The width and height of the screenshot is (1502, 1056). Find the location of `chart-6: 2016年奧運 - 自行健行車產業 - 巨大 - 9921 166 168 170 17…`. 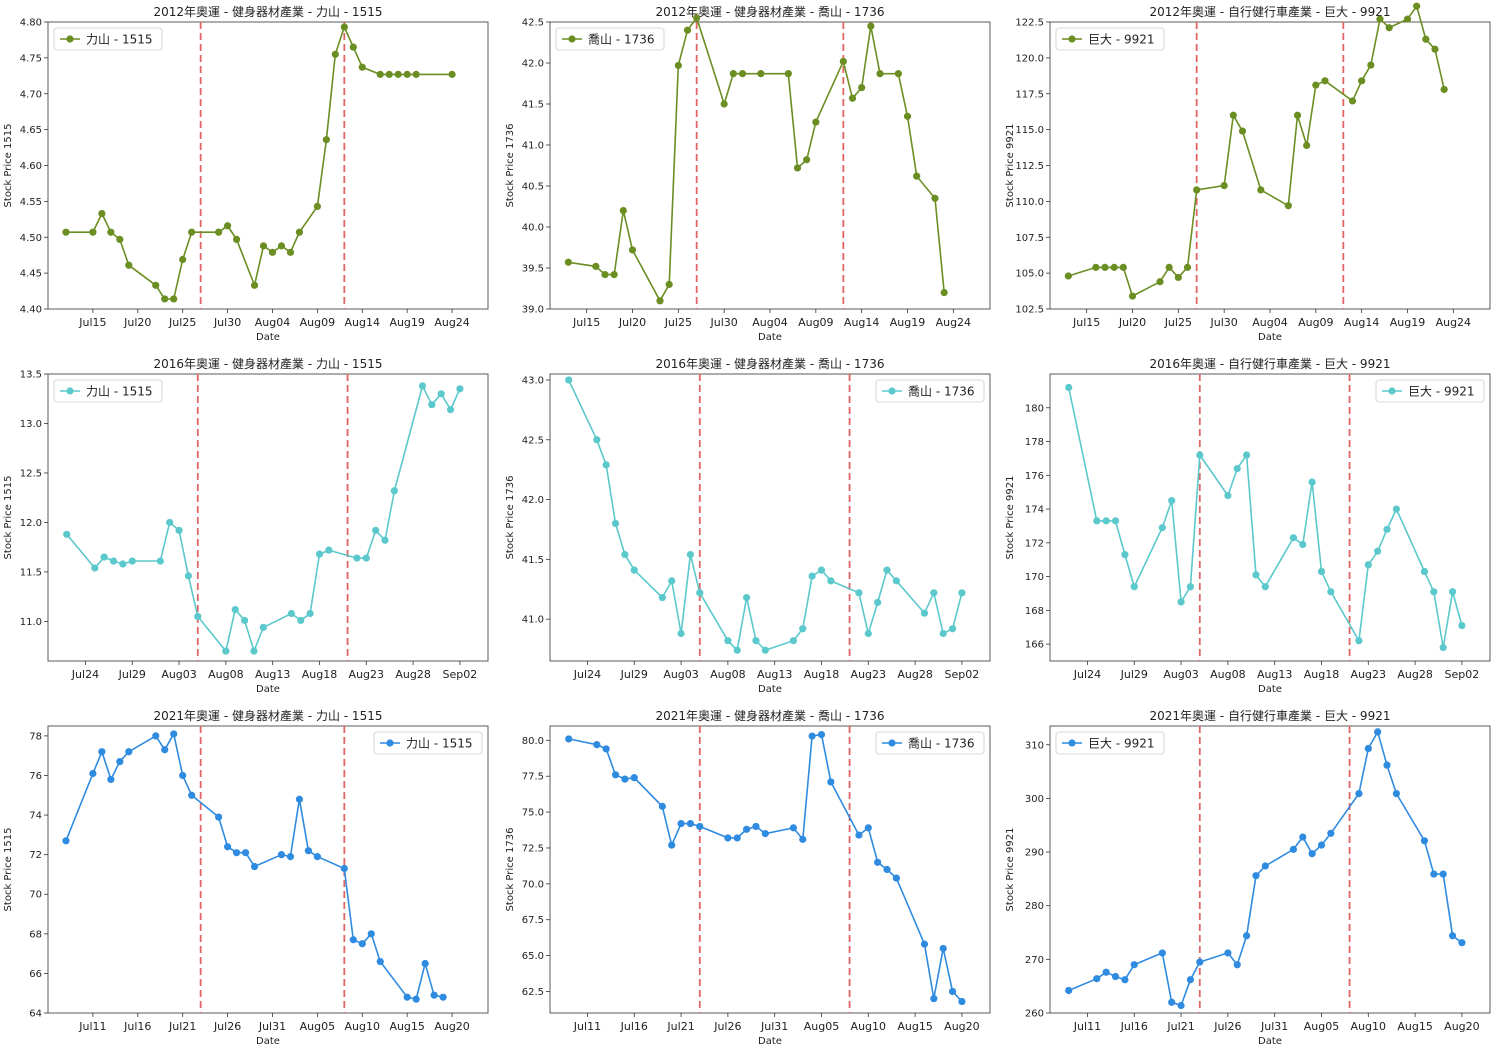

chart-6: 2016年奧運 - 自行健行車產業 - 巨大 - 9921 166 168 170 17… is located at coordinates (1248, 525).